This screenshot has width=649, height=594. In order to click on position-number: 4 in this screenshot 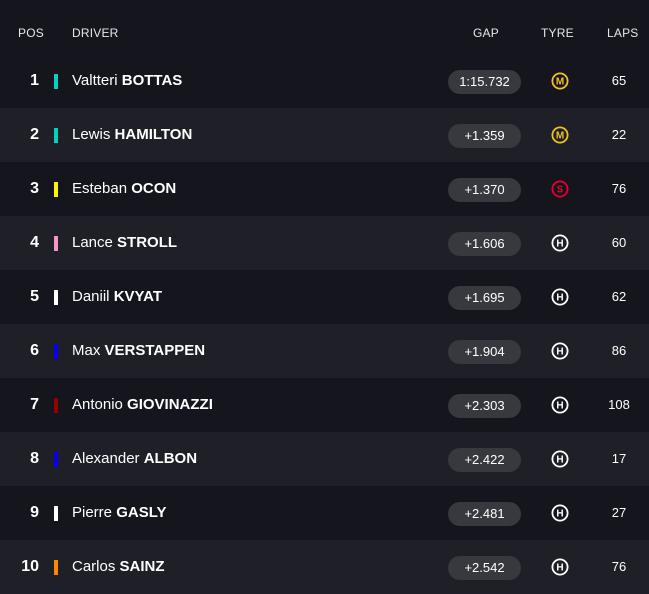, I will do `click(34, 242)`.